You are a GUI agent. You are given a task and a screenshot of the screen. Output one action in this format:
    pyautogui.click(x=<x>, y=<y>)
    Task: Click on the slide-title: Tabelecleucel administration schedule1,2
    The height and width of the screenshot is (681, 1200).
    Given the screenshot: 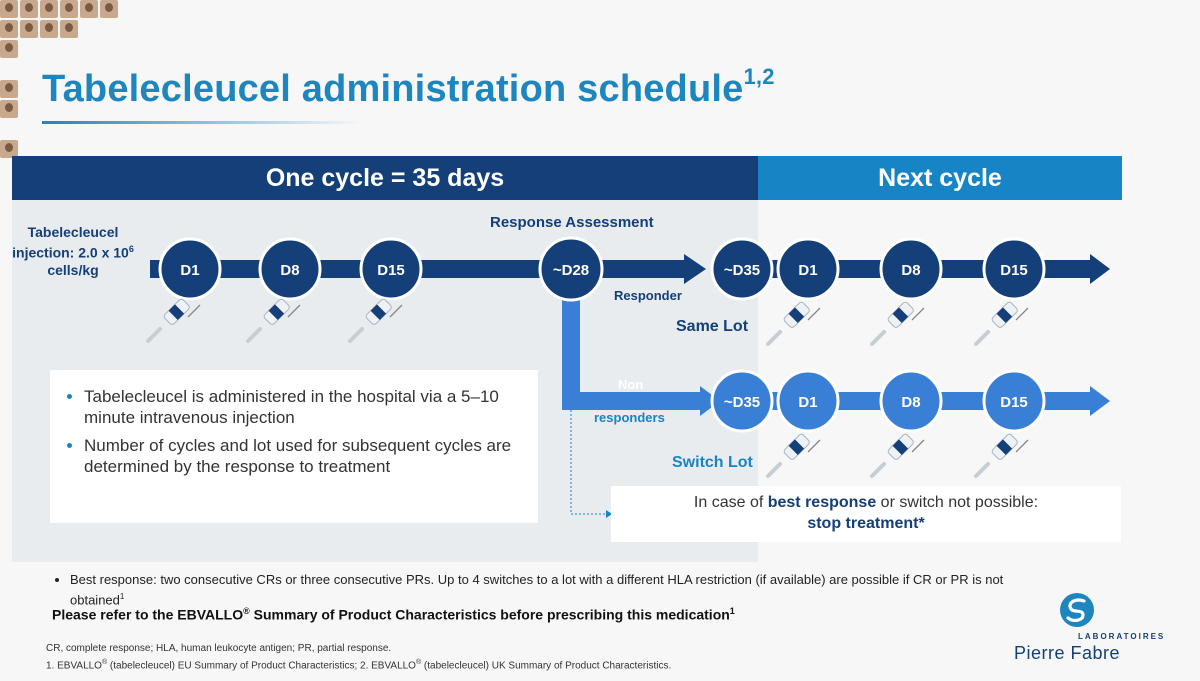 What is the action you would take?
    pyautogui.click(x=408, y=87)
    